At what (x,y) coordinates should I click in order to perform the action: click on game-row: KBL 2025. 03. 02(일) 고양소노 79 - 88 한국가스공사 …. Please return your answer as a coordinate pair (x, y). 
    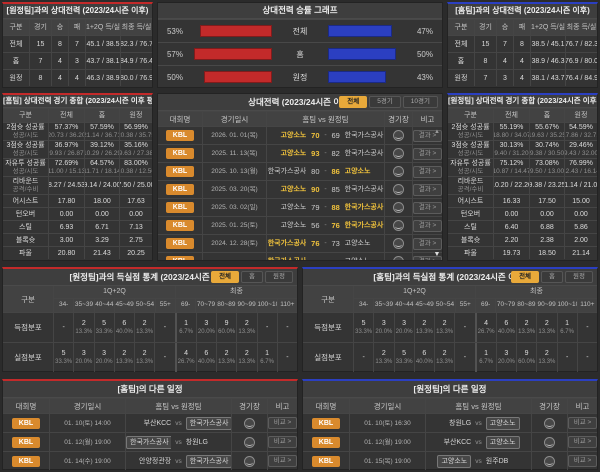
    Looking at the image, I should click on (300, 207).